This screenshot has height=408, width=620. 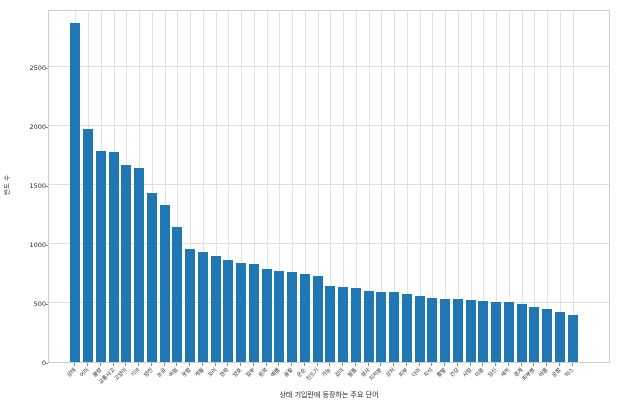 What do you see at coordinates (329, 395) in the screenshot?
I see `x-axis-label: 상태 기입란에 등장하는 주요 단어` at bounding box center [329, 395].